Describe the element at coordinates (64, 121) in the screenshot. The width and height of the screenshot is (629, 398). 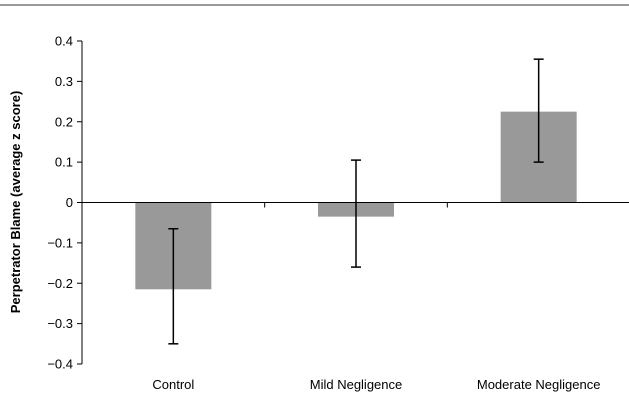
I see `y-tick-label-2: 0.2` at that location.